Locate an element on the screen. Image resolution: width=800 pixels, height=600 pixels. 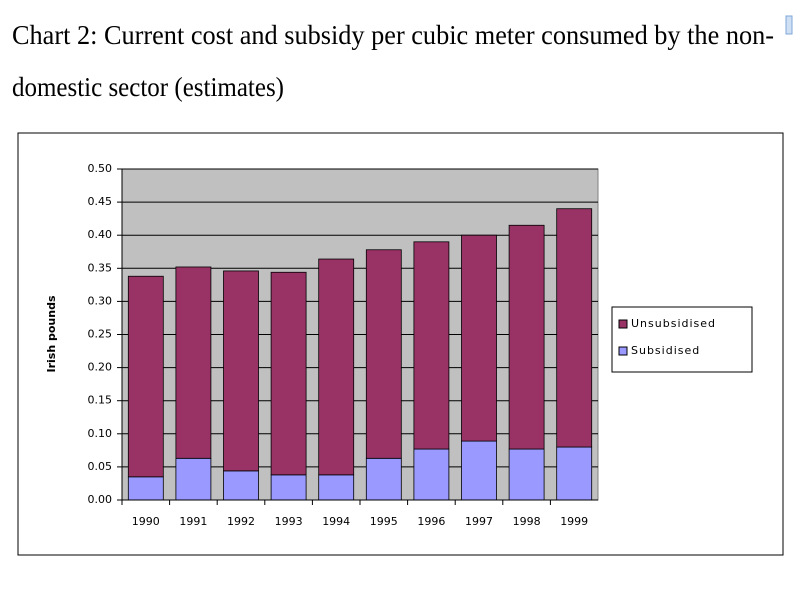
x-tick-label: 1997 is located at coordinates (479, 521).